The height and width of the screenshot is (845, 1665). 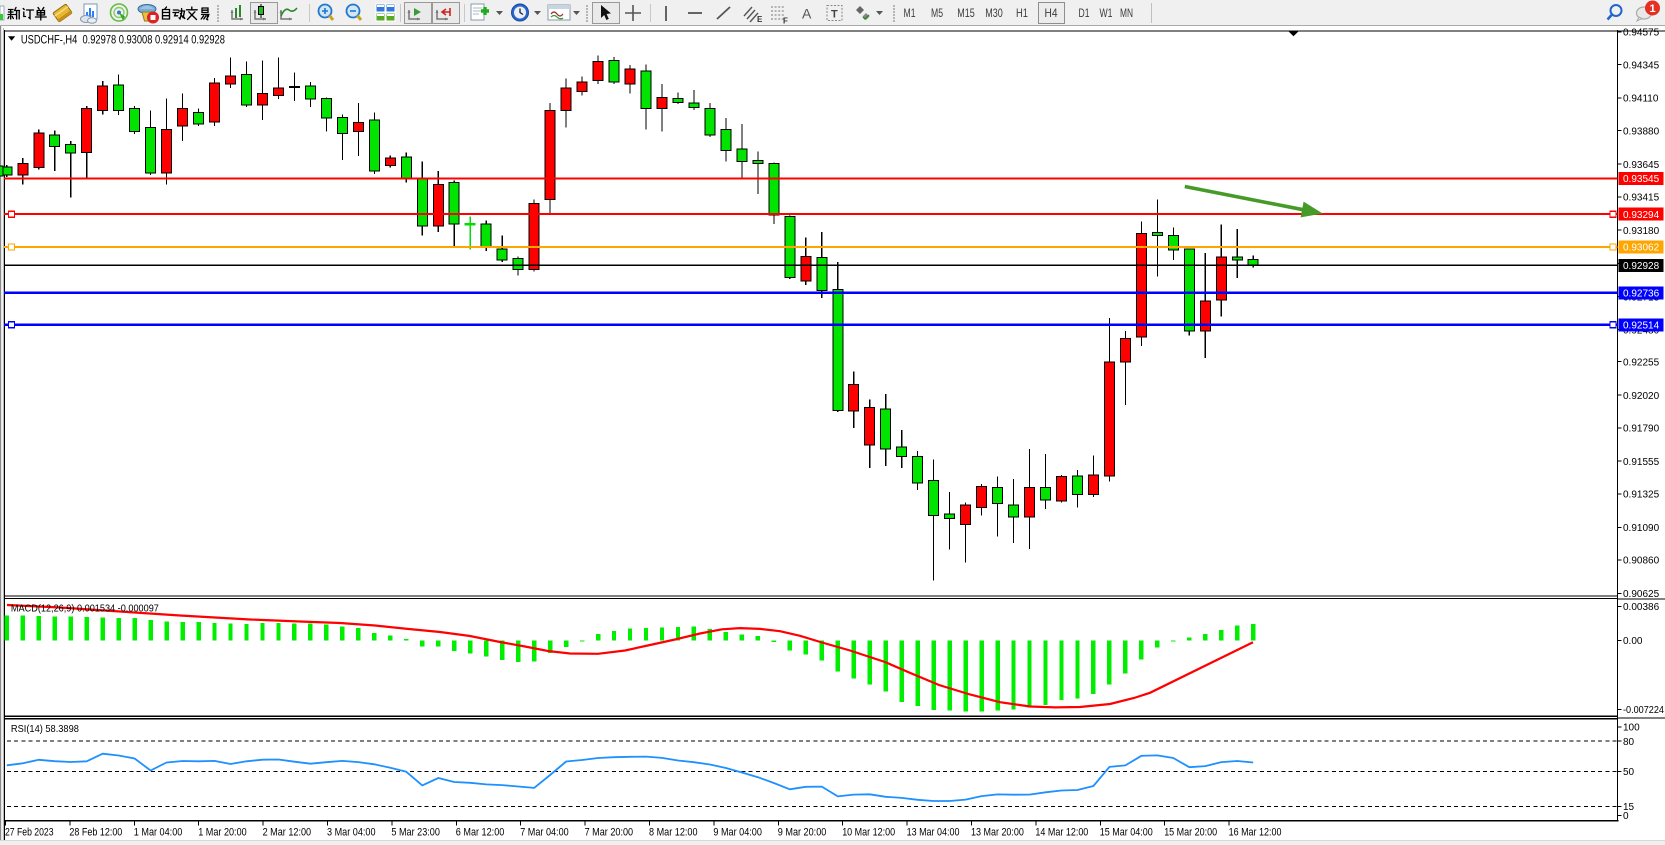 I want to click on svg-text: 10 Mar 12:00, so click(x=868, y=832).